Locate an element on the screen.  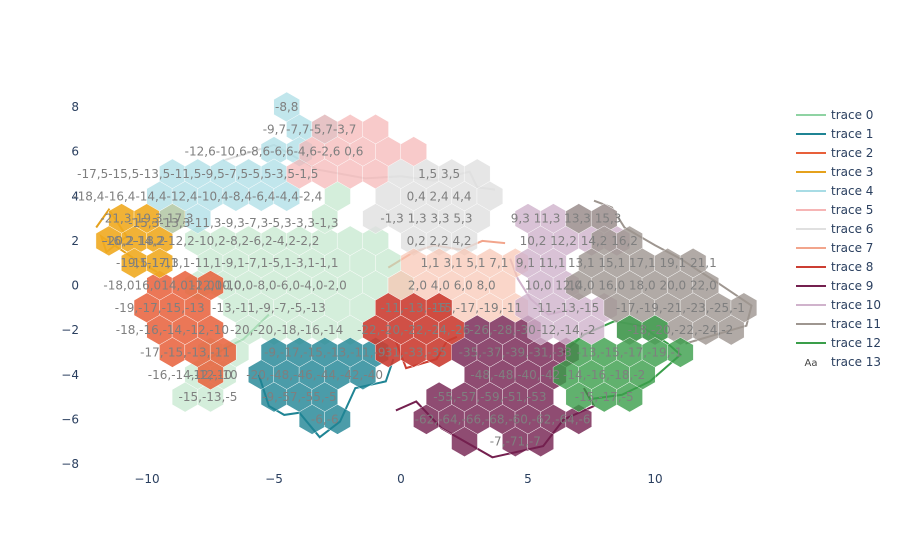
legend-item: trace 2 is located at coordinates (834, 153).